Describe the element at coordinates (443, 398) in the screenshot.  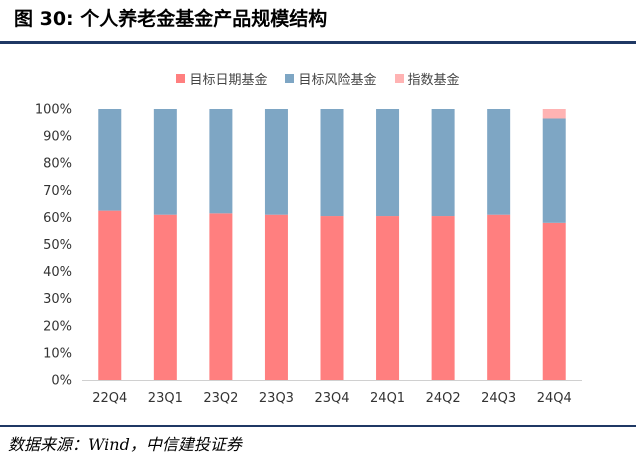
I see `x-tick-label: 24Q2` at that location.